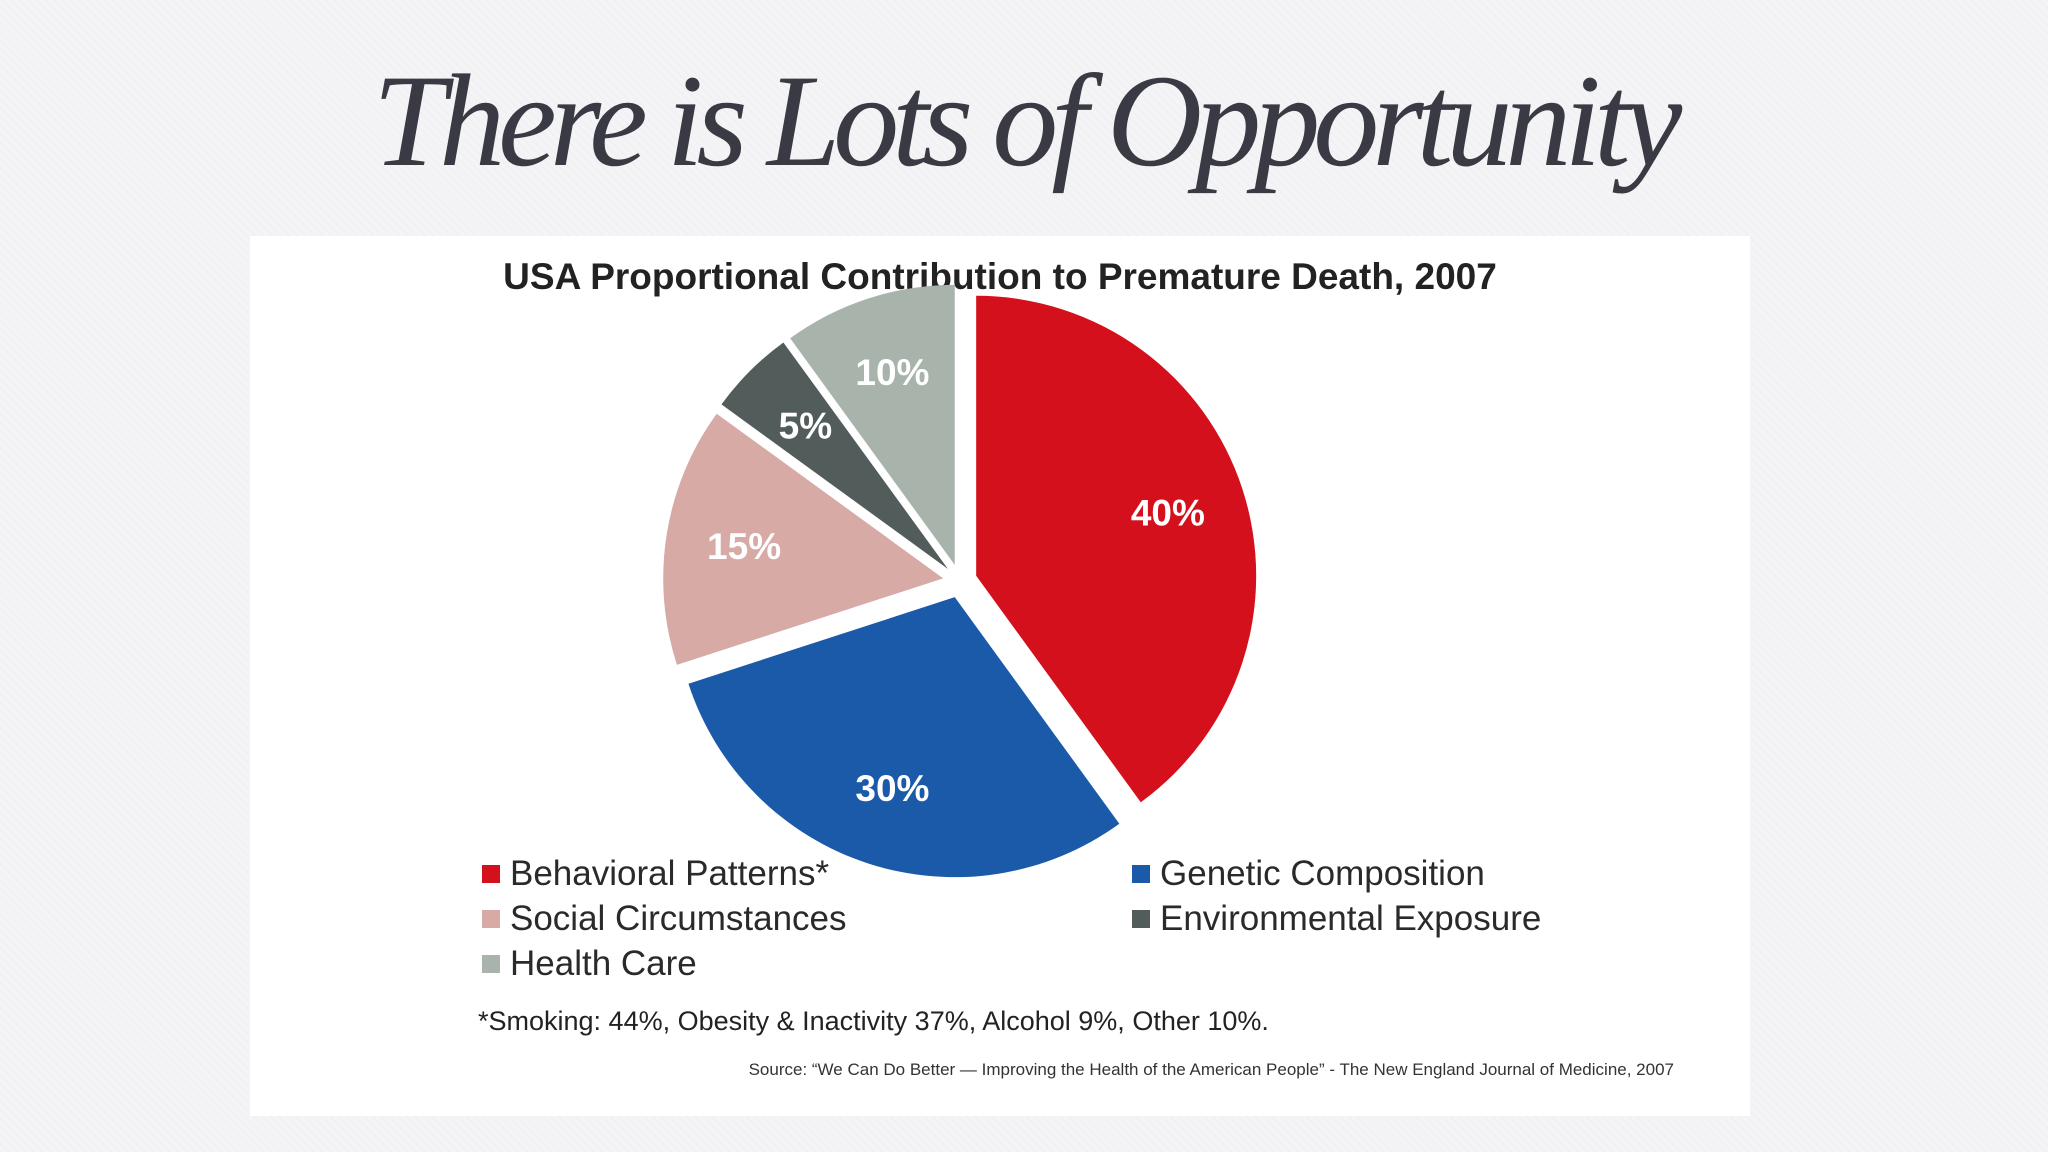 The image size is (2048, 1152). I want to click on legend-item-environmental-exposure: Environmental Exposure, so click(1336, 919).